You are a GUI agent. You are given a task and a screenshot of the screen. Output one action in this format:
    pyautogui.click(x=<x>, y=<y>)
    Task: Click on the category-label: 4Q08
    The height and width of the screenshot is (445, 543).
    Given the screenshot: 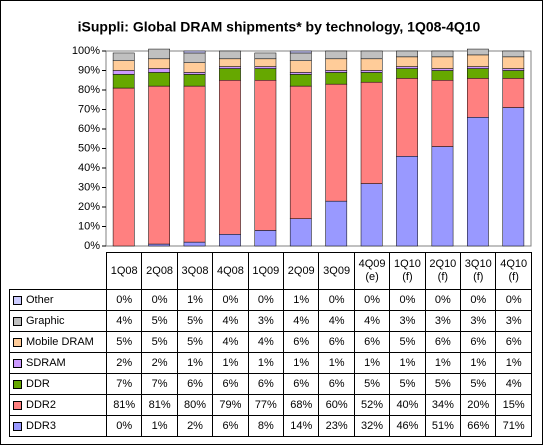 What is the action you would take?
    pyautogui.click(x=230, y=271)
    